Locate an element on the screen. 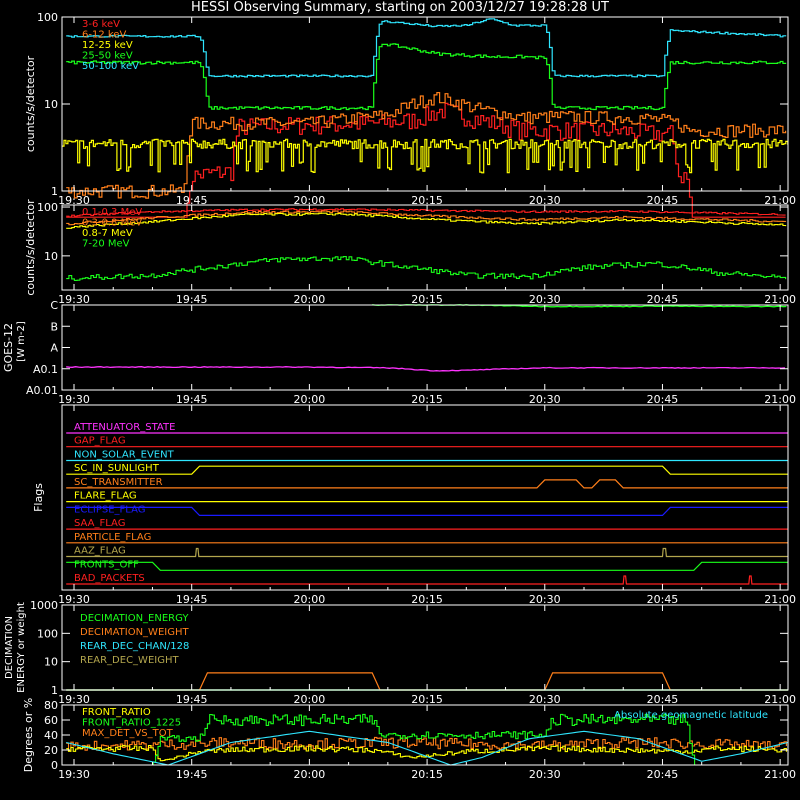  decimation-y-tick-label: 1 is located at coordinates (54, 690).